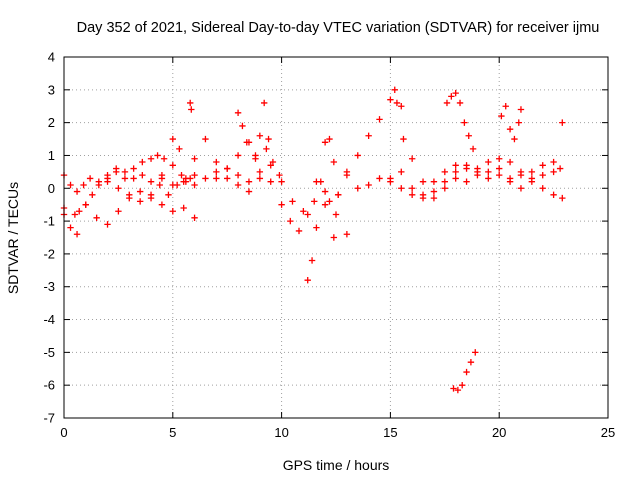  Describe the element at coordinates (511, 123) in the screenshot. I see `series-track-t` at that location.